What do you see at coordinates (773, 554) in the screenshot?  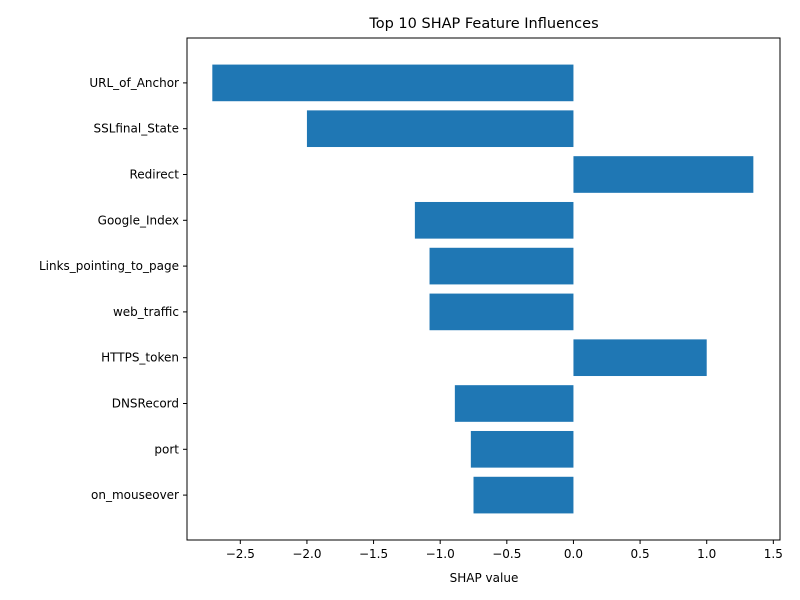 I see `x-tick-label: 1.5` at bounding box center [773, 554].